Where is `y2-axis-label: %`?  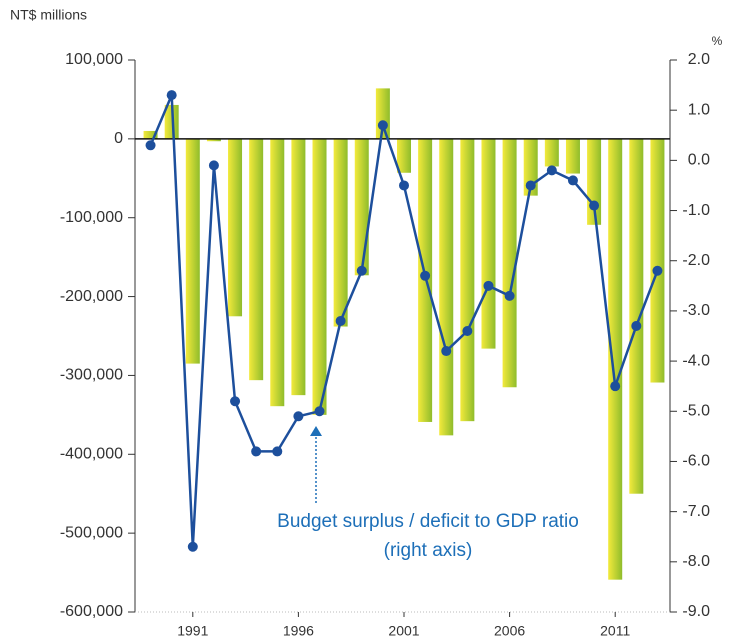
y2-axis-label: % is located at coordinates (717, 41).